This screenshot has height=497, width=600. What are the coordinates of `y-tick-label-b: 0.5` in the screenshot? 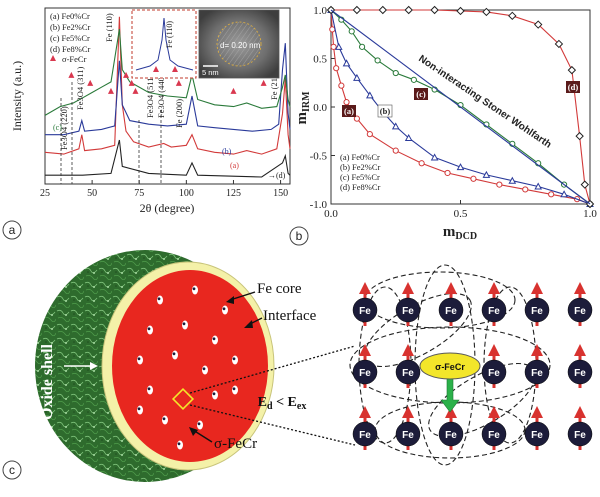 It's located at (320, 60).